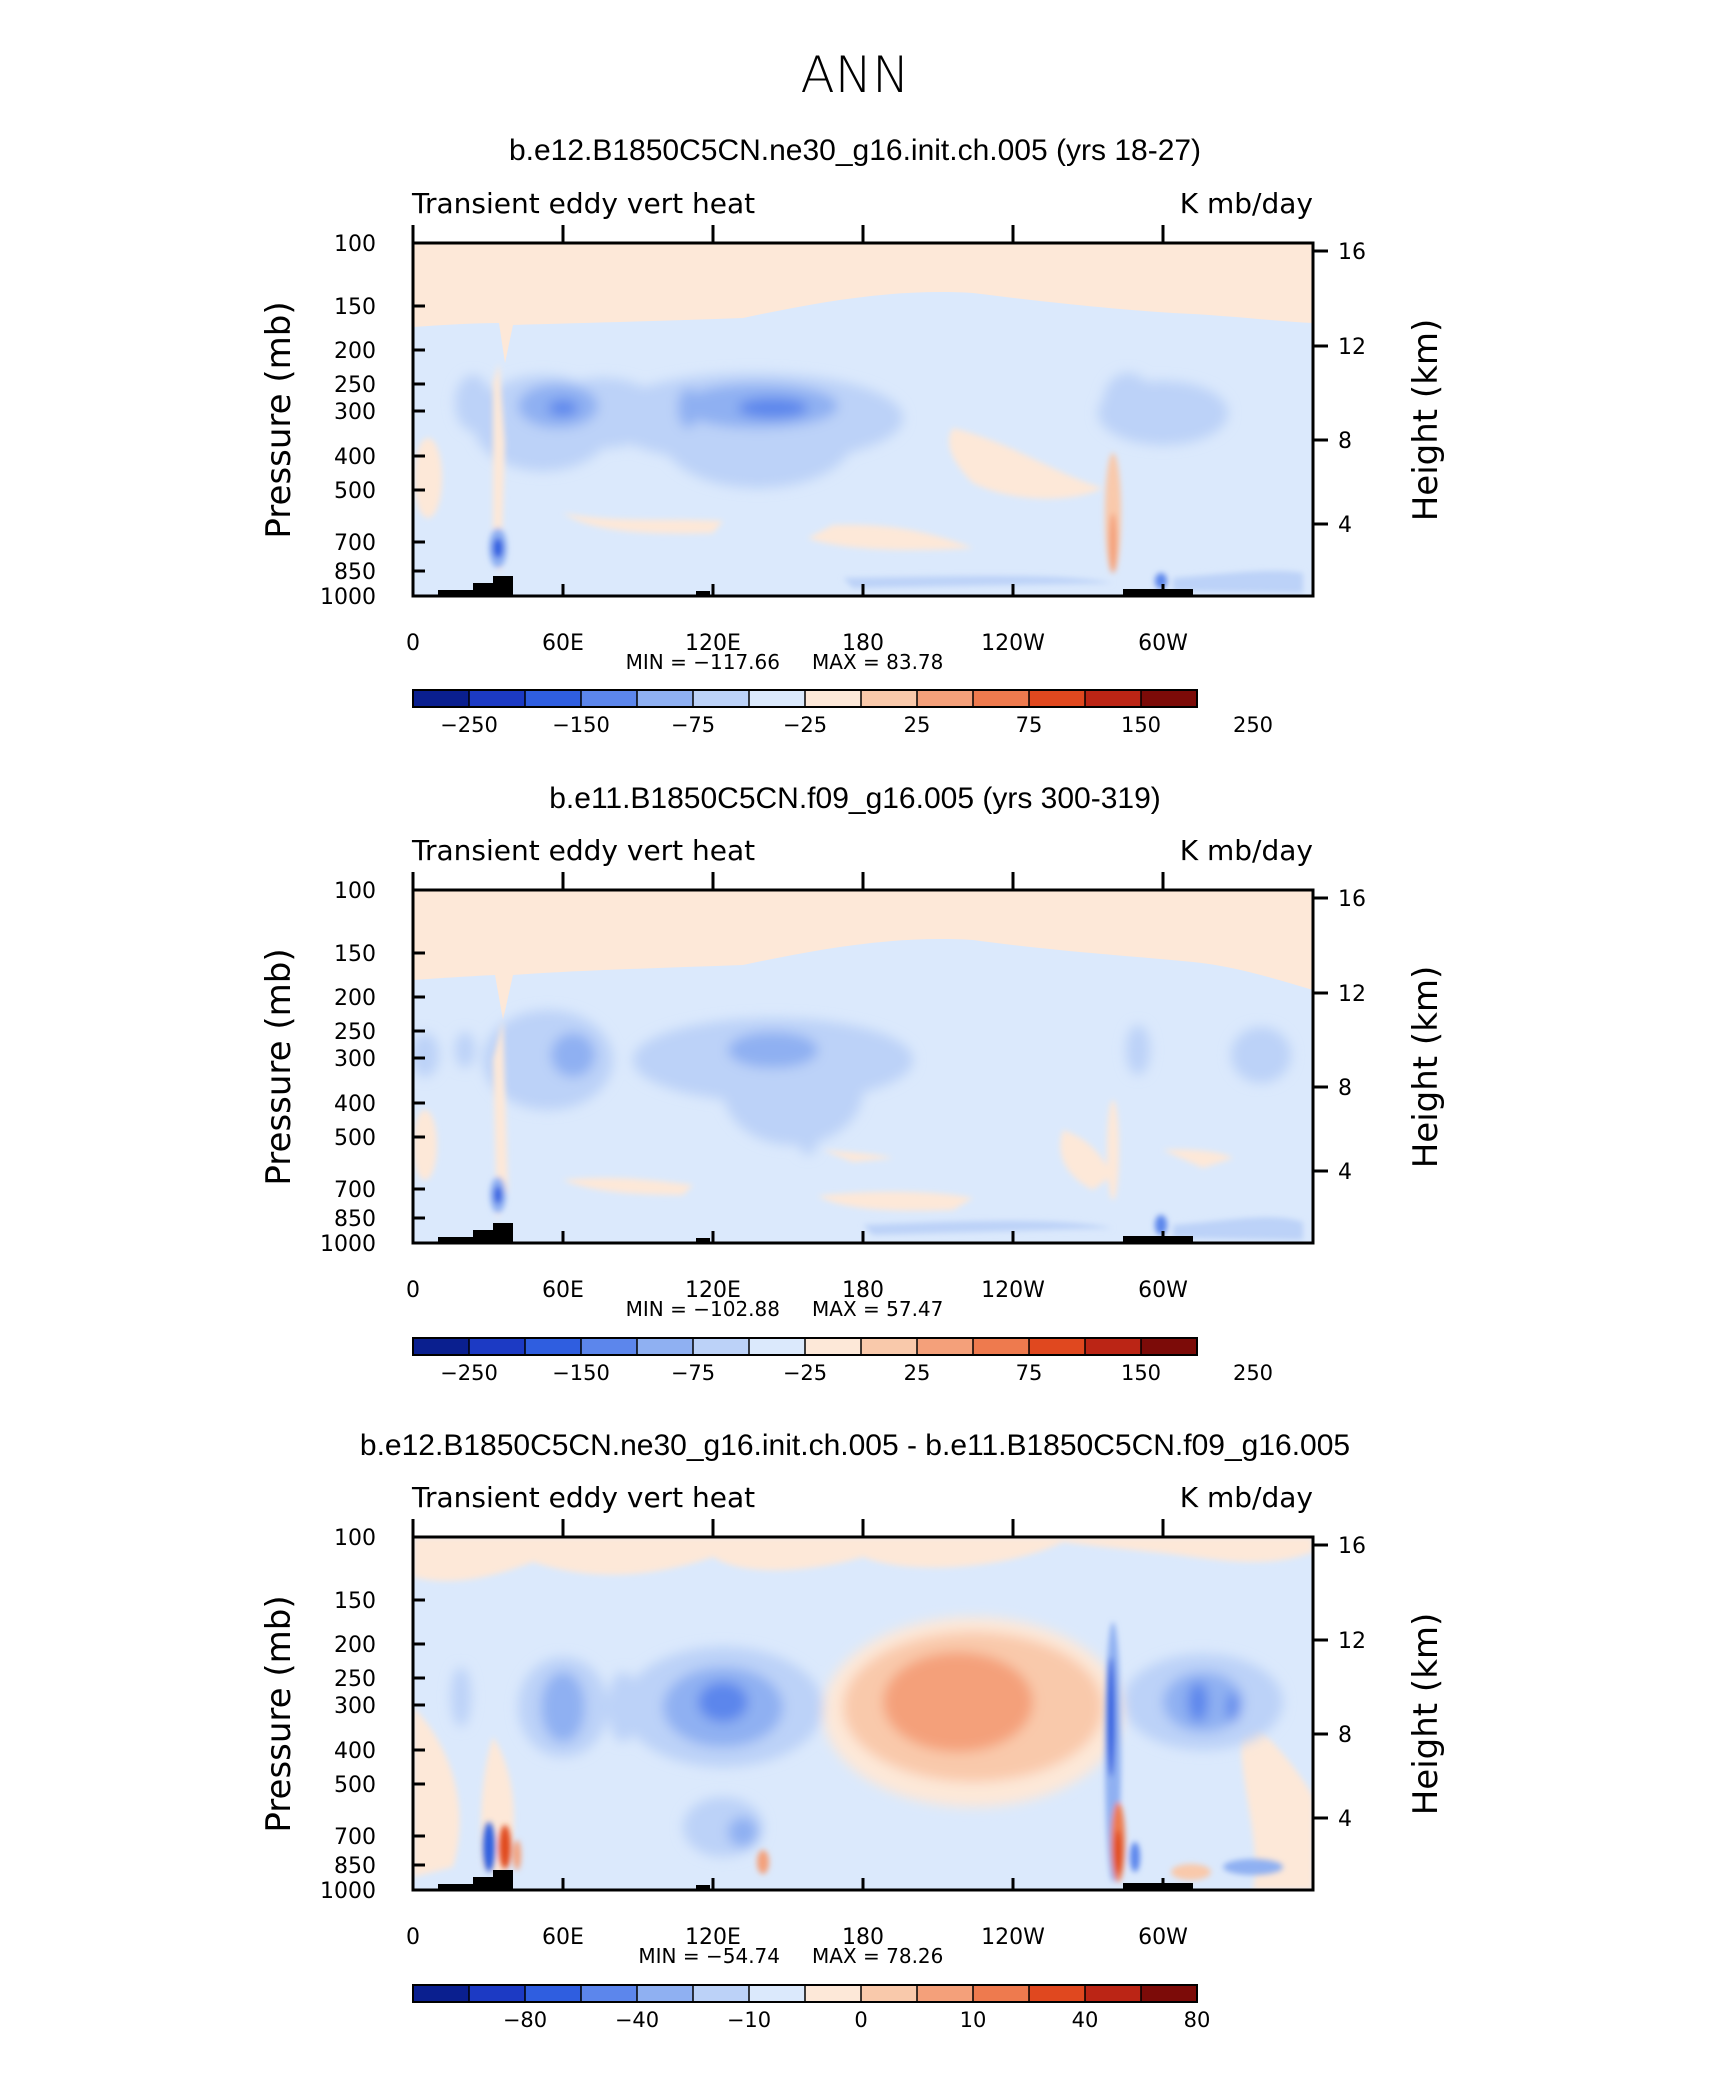  Describe the element at coordinates (1246, 203) in the screenshot. I see `panel-1-units-label: K mb/day` at that location.